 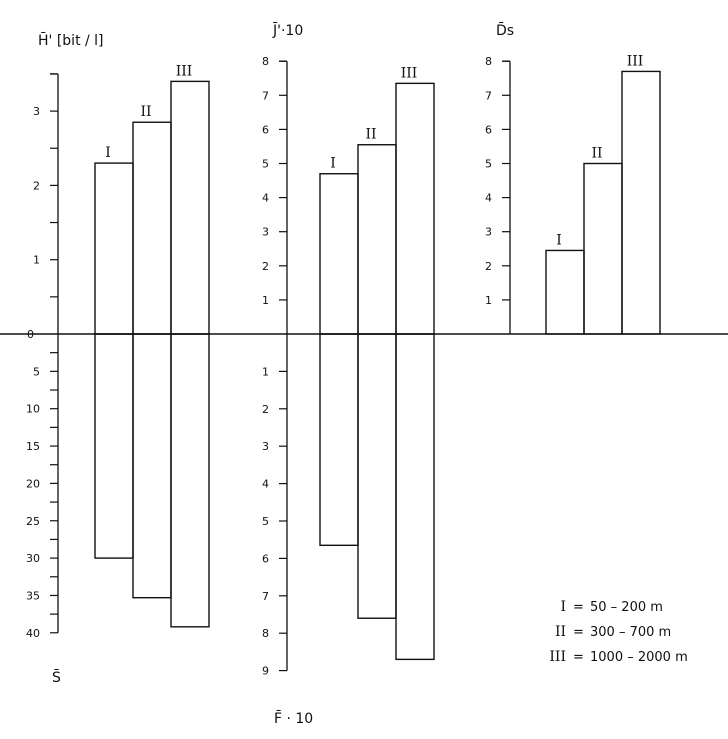 I want to click on lower-axis-title: F̄ · 10, so click(x=293, y=718).